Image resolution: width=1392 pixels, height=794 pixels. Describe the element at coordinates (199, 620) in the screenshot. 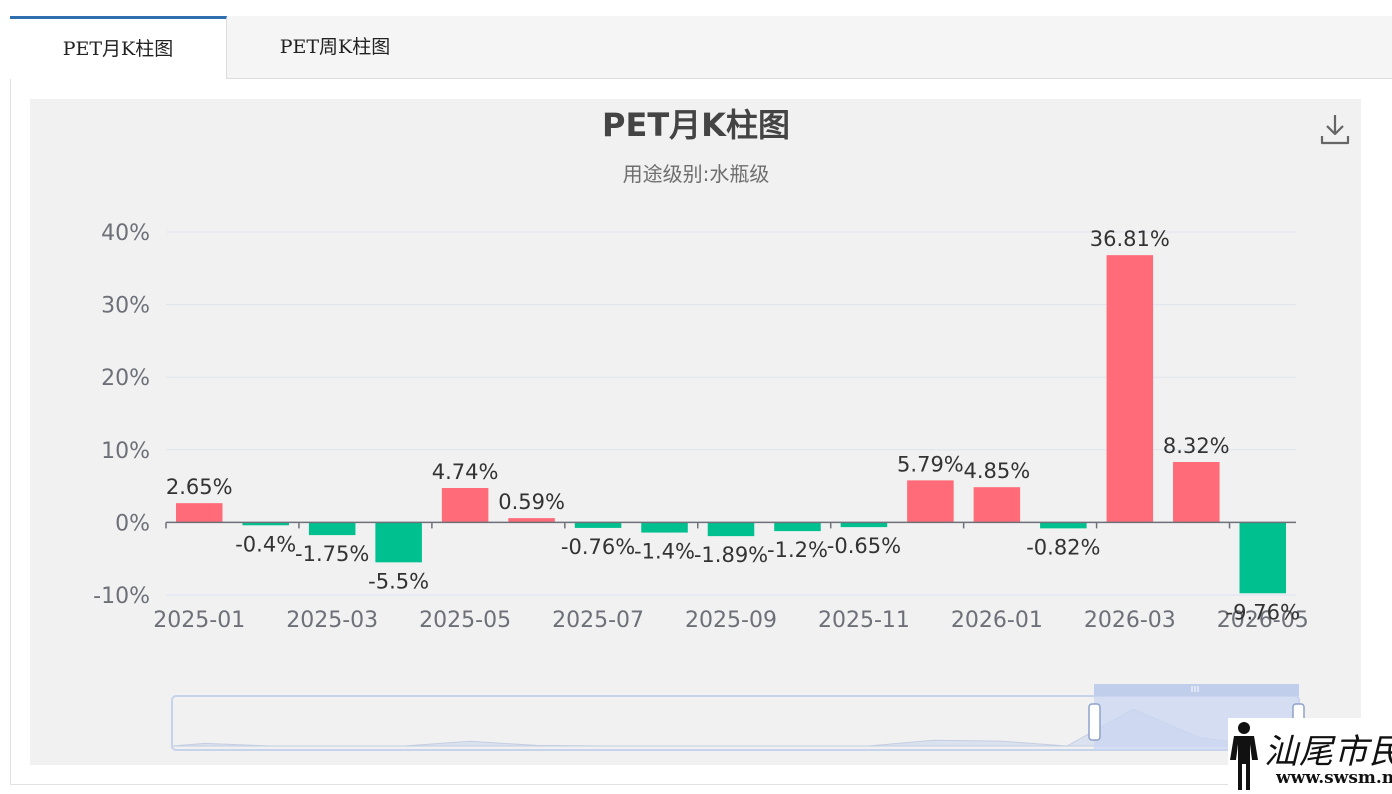

I see `x-tick-label: 2025-01` at that location.